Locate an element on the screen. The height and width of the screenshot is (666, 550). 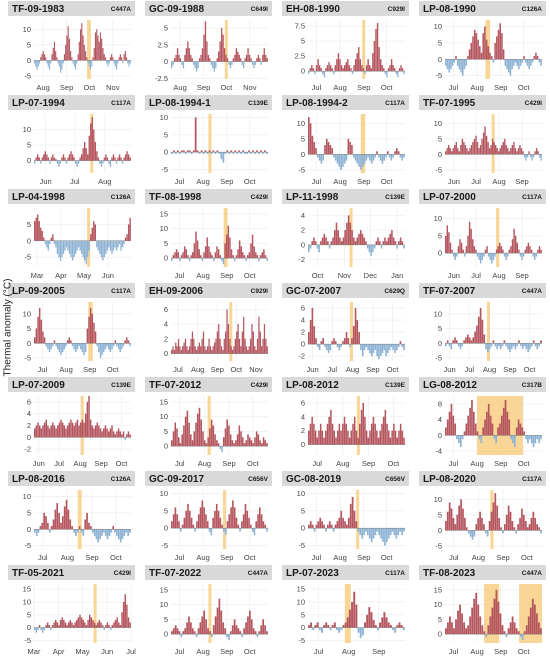
y-tick-label: 0 is located at coordinates (29, 437).